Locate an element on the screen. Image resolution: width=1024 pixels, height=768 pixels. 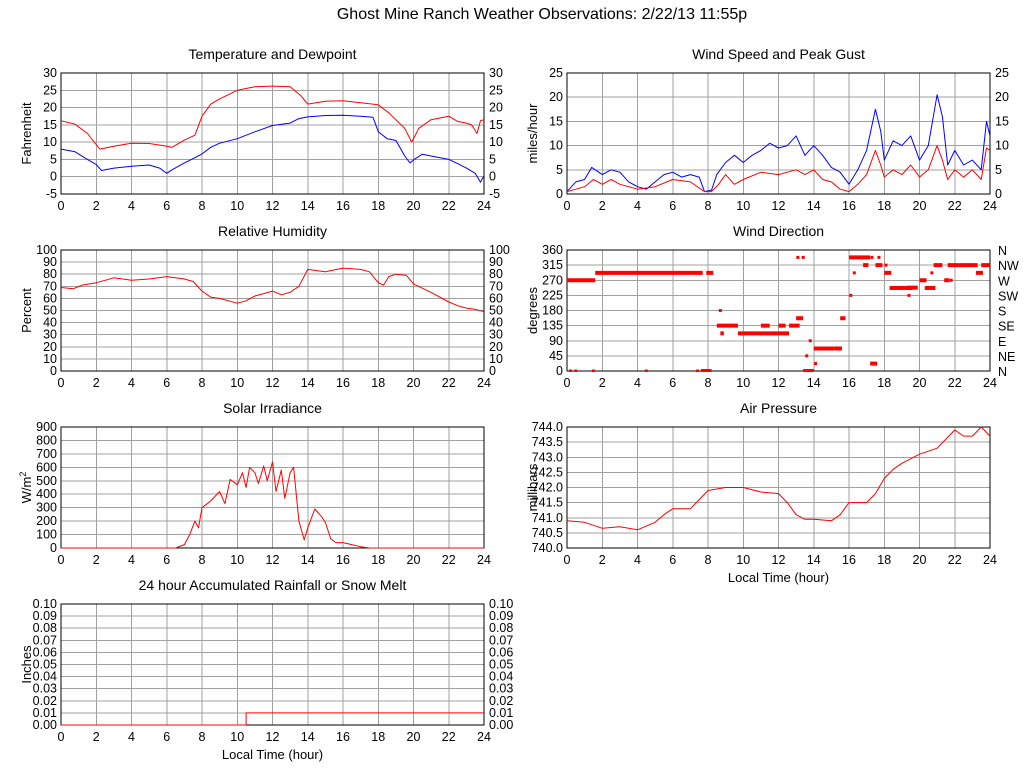
wind-ytick-label: 20 is located at coordinates (556, 97).